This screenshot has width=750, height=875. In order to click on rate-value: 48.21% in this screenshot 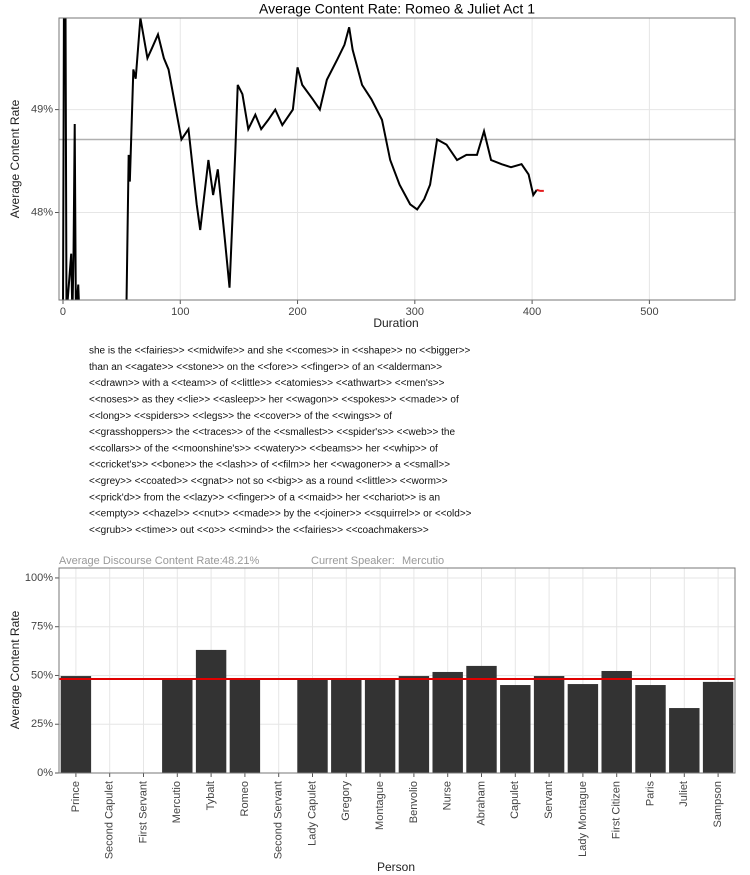, I will do `click(241, 561)`.